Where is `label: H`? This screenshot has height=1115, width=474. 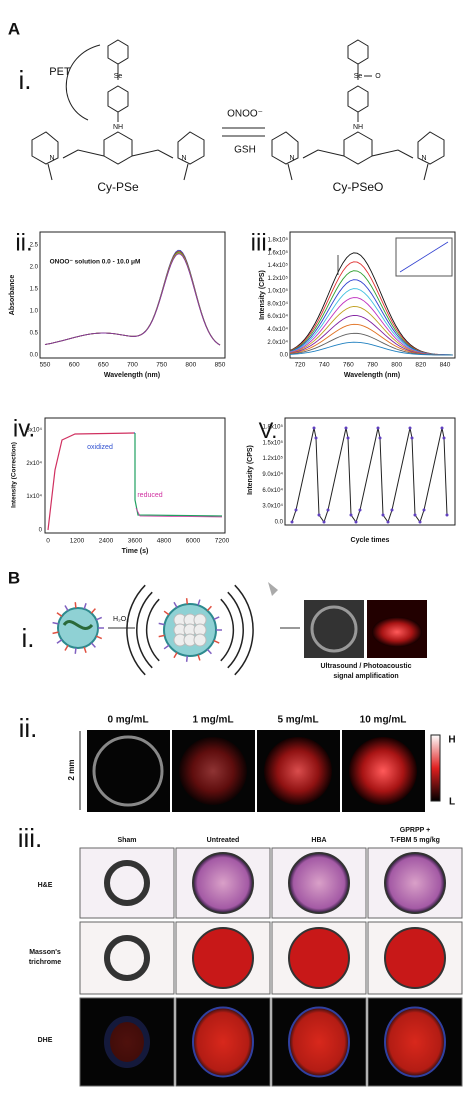
label: H is located at coordinates (451, 740).